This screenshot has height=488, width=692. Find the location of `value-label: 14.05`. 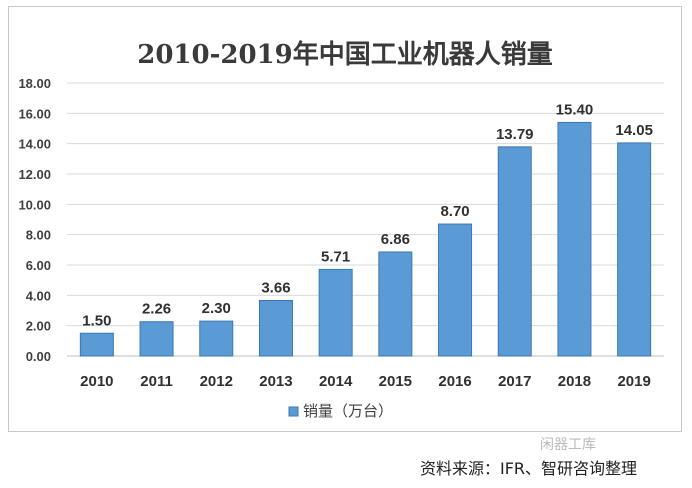

value-label: 14.05 is located at coordinates (634, 130).